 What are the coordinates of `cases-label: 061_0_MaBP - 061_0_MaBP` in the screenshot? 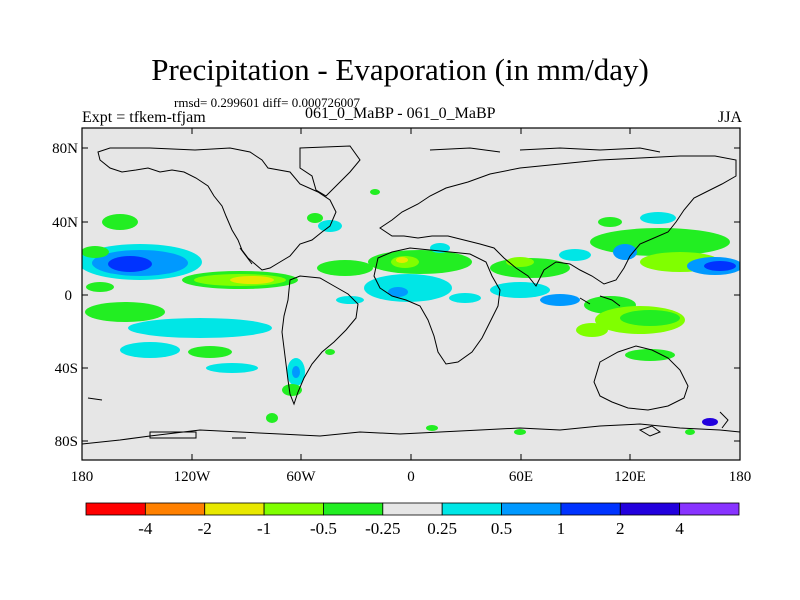 It's located at (400, 113).